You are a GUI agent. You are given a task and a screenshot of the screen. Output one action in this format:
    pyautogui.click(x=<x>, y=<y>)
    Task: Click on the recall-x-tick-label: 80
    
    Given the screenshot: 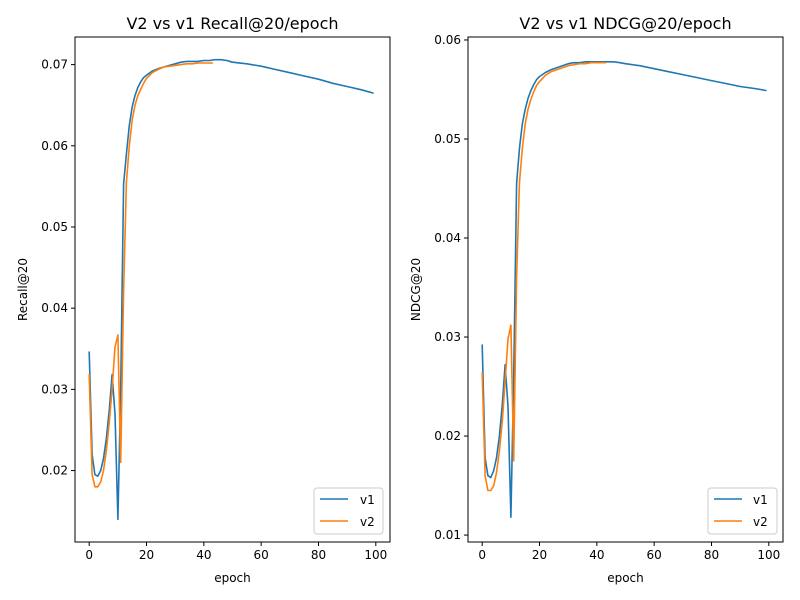 What is the action you would take?
    pyautogui.click(x=318, y=555)
    